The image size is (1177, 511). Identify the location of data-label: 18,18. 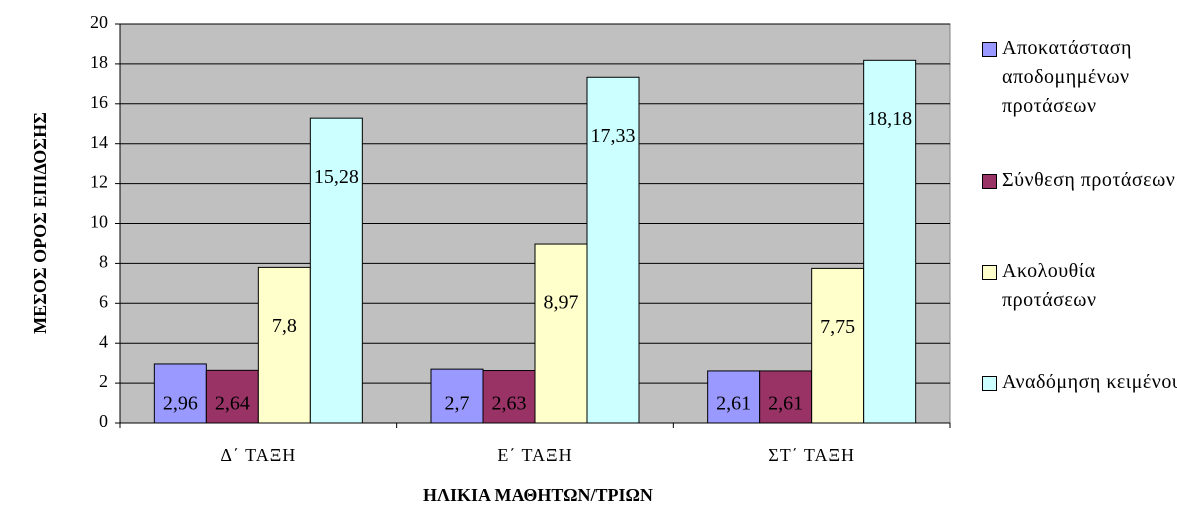
(889, 119).